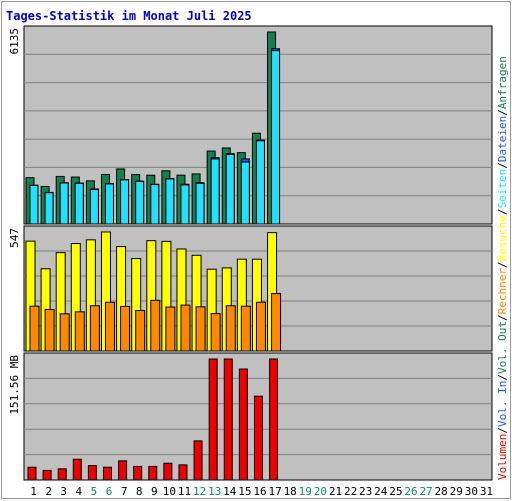 This screenshot has height=501, width=512. Describe the element at coordinates (502, 82) in the screenshot. I see `legend-item-anfragen: Anfragen` at that location.